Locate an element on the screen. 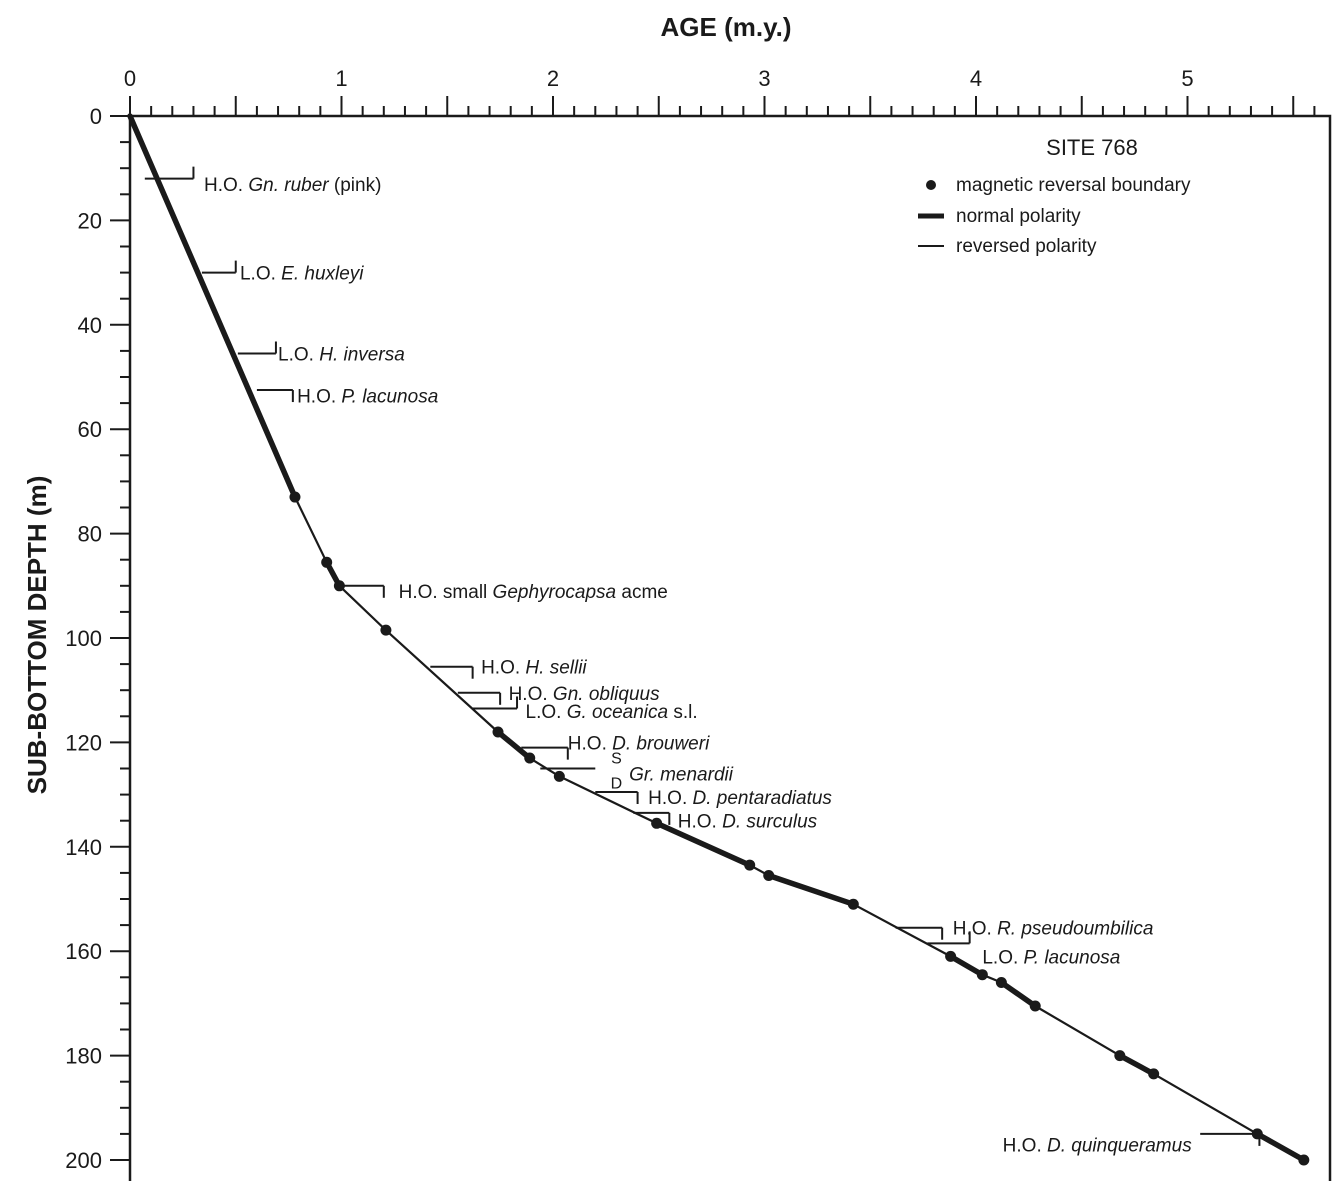  datum-label: H.O. D. quinqueramus is located at coordinates (1098, 1145).